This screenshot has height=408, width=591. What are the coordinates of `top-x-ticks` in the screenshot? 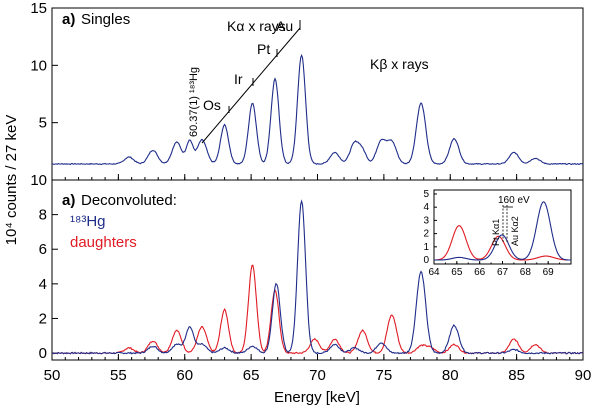 It's located at (317, 177).